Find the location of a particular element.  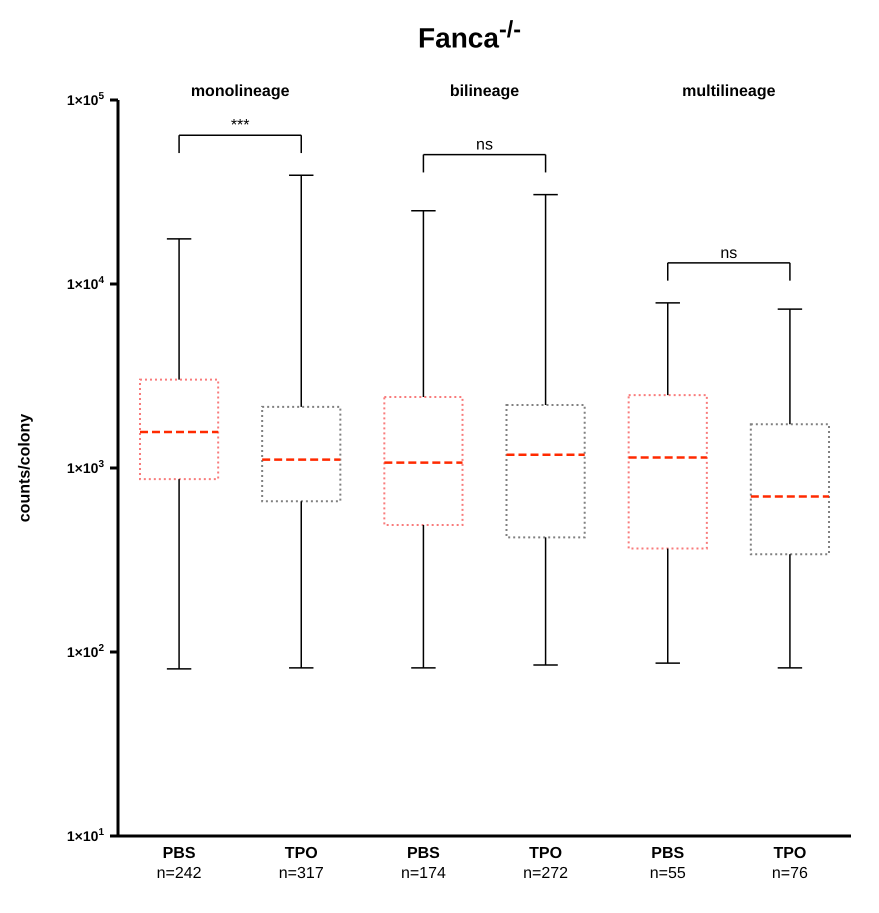

x-tick-label: TPO n=76 is located at coordinates (790, 863).